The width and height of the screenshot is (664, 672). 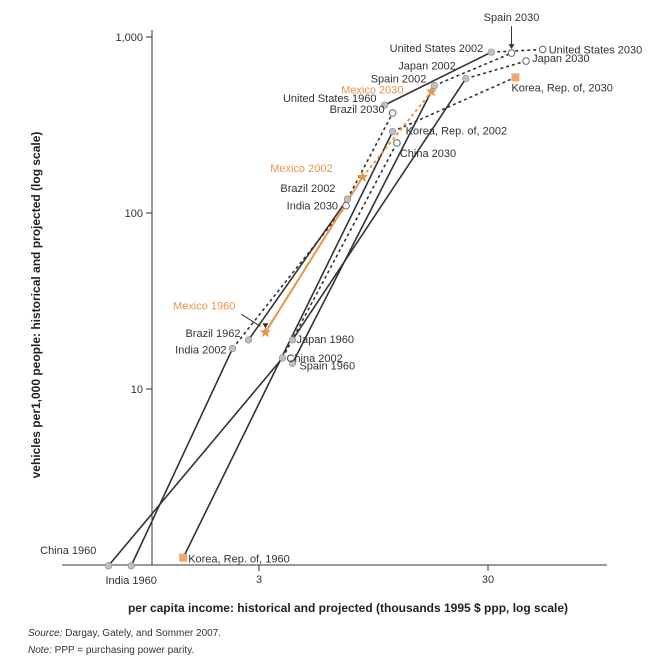 What do you see at coordinates (434, 85) in the screenshot?
I see `point-spain-2002` at bounding box center [434, 85].